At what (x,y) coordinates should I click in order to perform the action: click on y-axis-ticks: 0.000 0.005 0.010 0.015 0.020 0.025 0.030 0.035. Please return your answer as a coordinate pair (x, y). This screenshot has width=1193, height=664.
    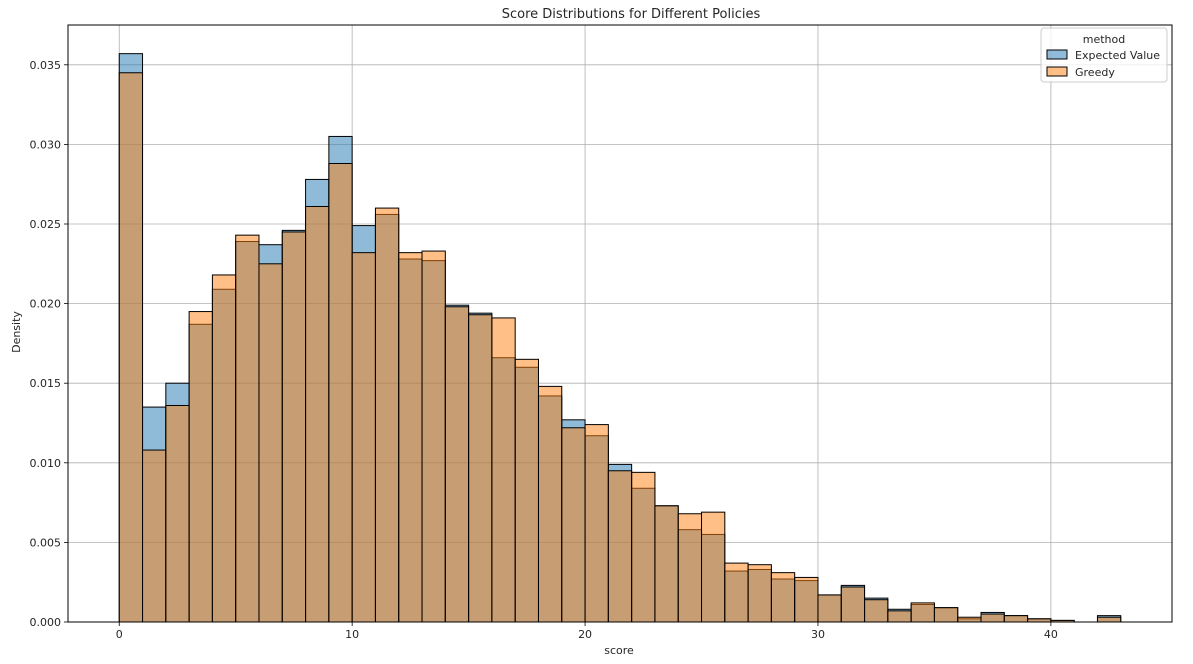
    Looking at the image, I should click on (49, 344).